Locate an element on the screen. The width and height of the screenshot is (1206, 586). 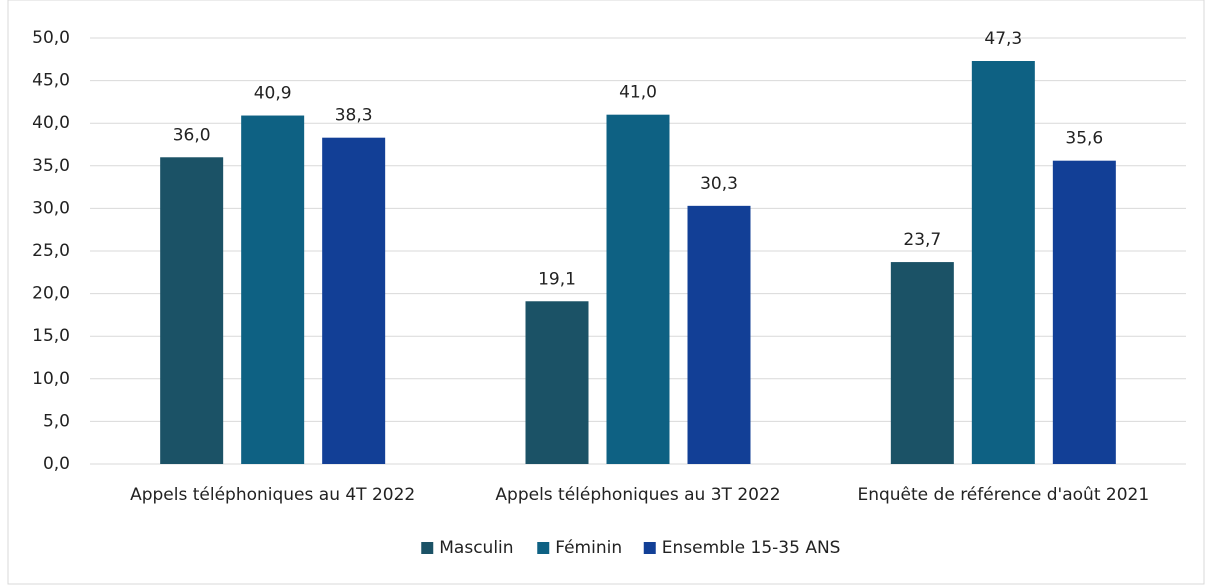
legend-label: Masculin is located at coordinates (476, 548).